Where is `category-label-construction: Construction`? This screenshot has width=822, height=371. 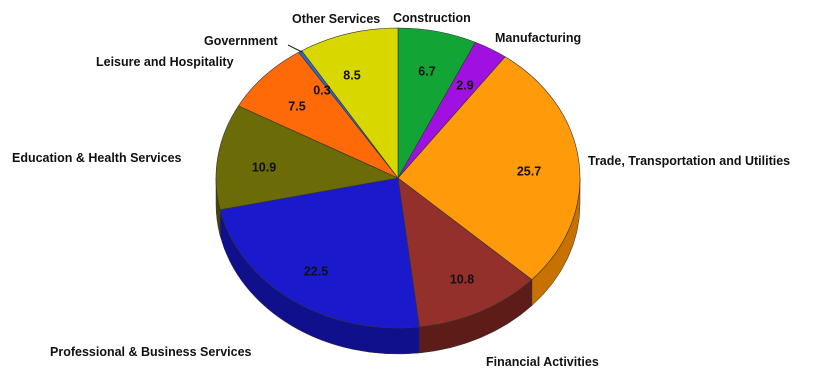 category-label-construction: Construction is located at coordinates (432, 18).